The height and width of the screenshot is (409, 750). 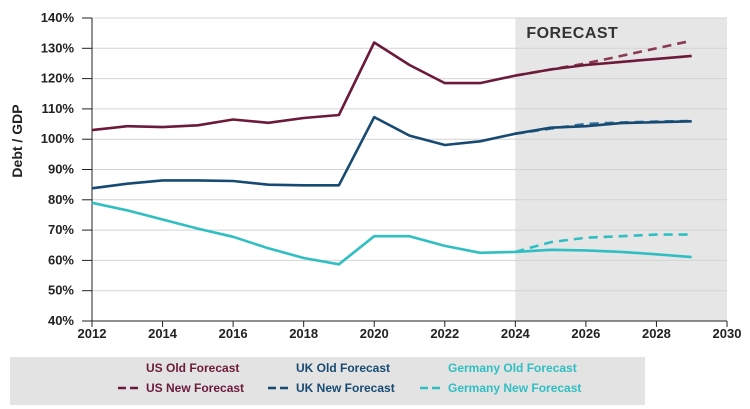 What do you see at coordinates (345, 388) in the screenshot?
I see `legend-label-uk-new-forecast: UK New Forecast` at bounding box center [345, 388].